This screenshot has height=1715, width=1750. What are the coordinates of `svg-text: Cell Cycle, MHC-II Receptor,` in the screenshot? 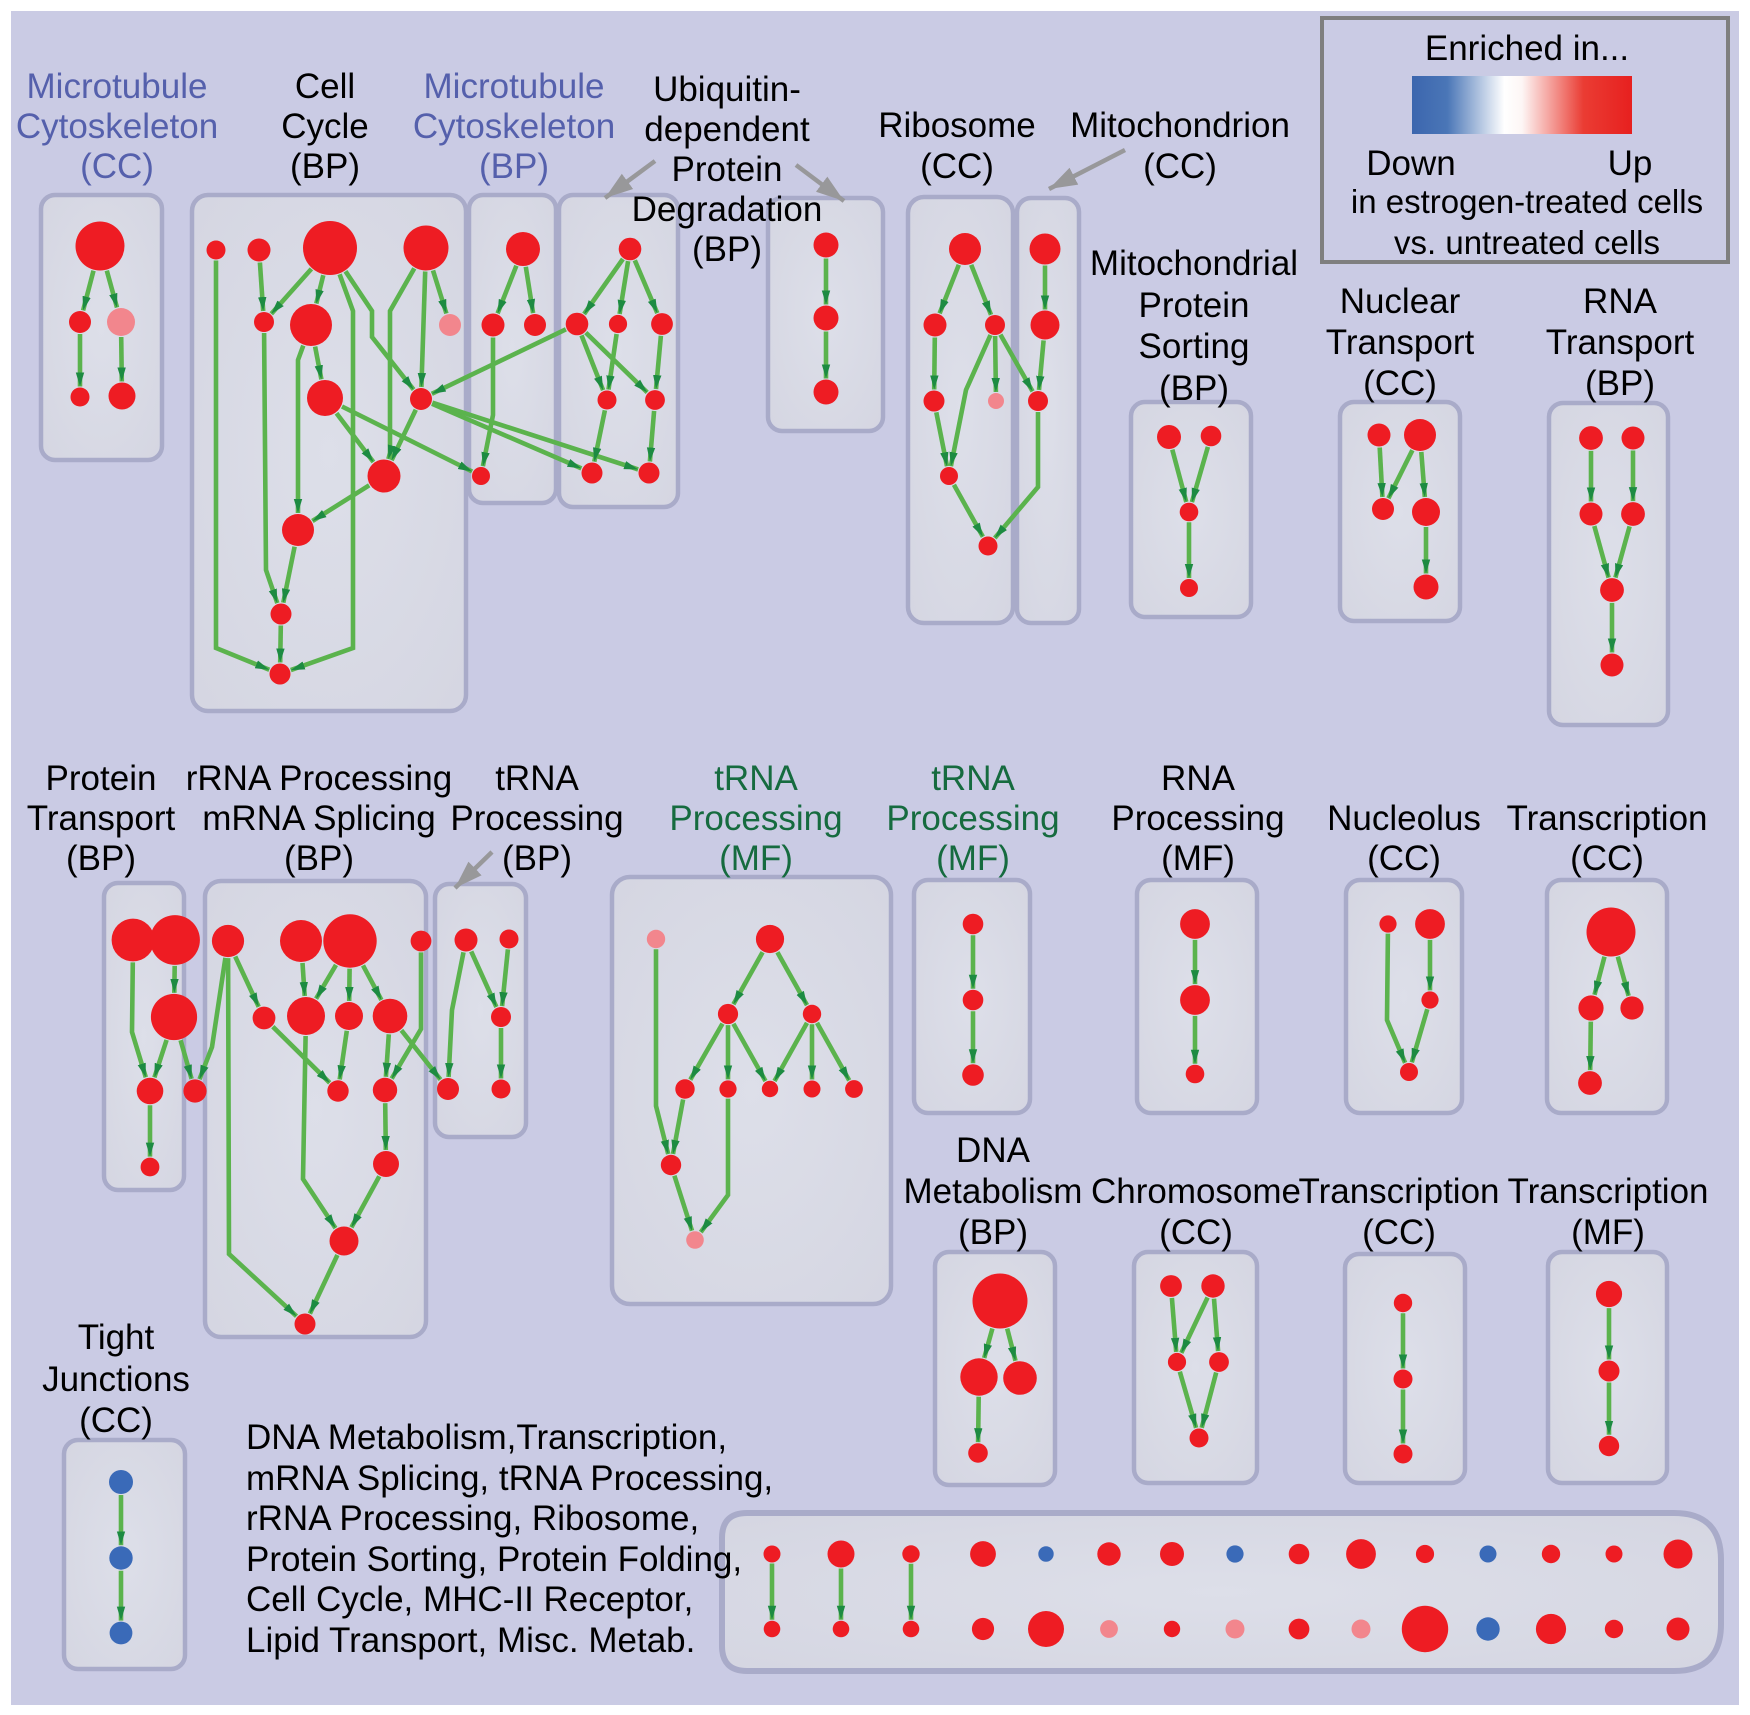 It's located at (469, 1599).